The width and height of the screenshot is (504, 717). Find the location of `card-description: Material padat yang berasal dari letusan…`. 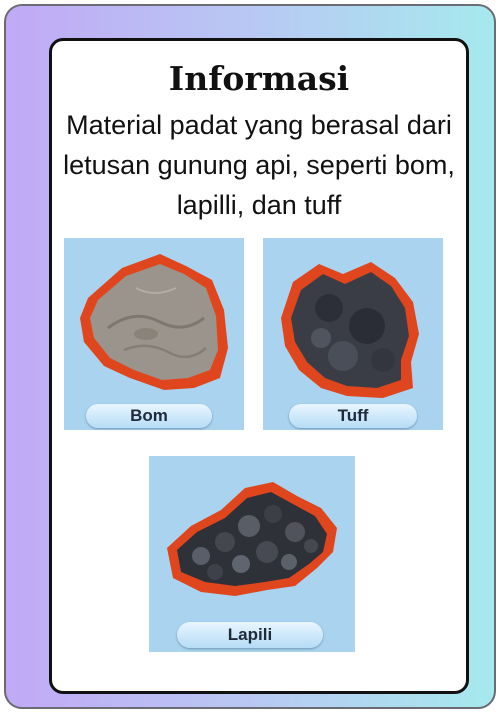

card-description: Material padat yang berasal dari letusan… is located at coordinates (259, 165).